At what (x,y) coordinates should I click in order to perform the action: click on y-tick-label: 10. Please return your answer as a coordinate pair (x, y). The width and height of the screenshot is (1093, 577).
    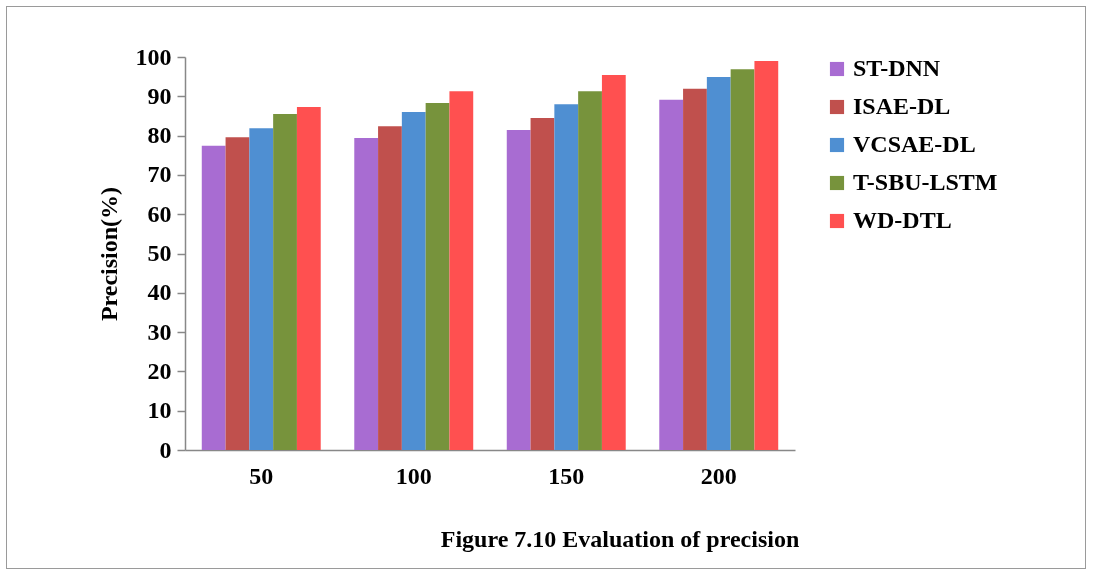
    Looking at the image, I should click on (159, 410).